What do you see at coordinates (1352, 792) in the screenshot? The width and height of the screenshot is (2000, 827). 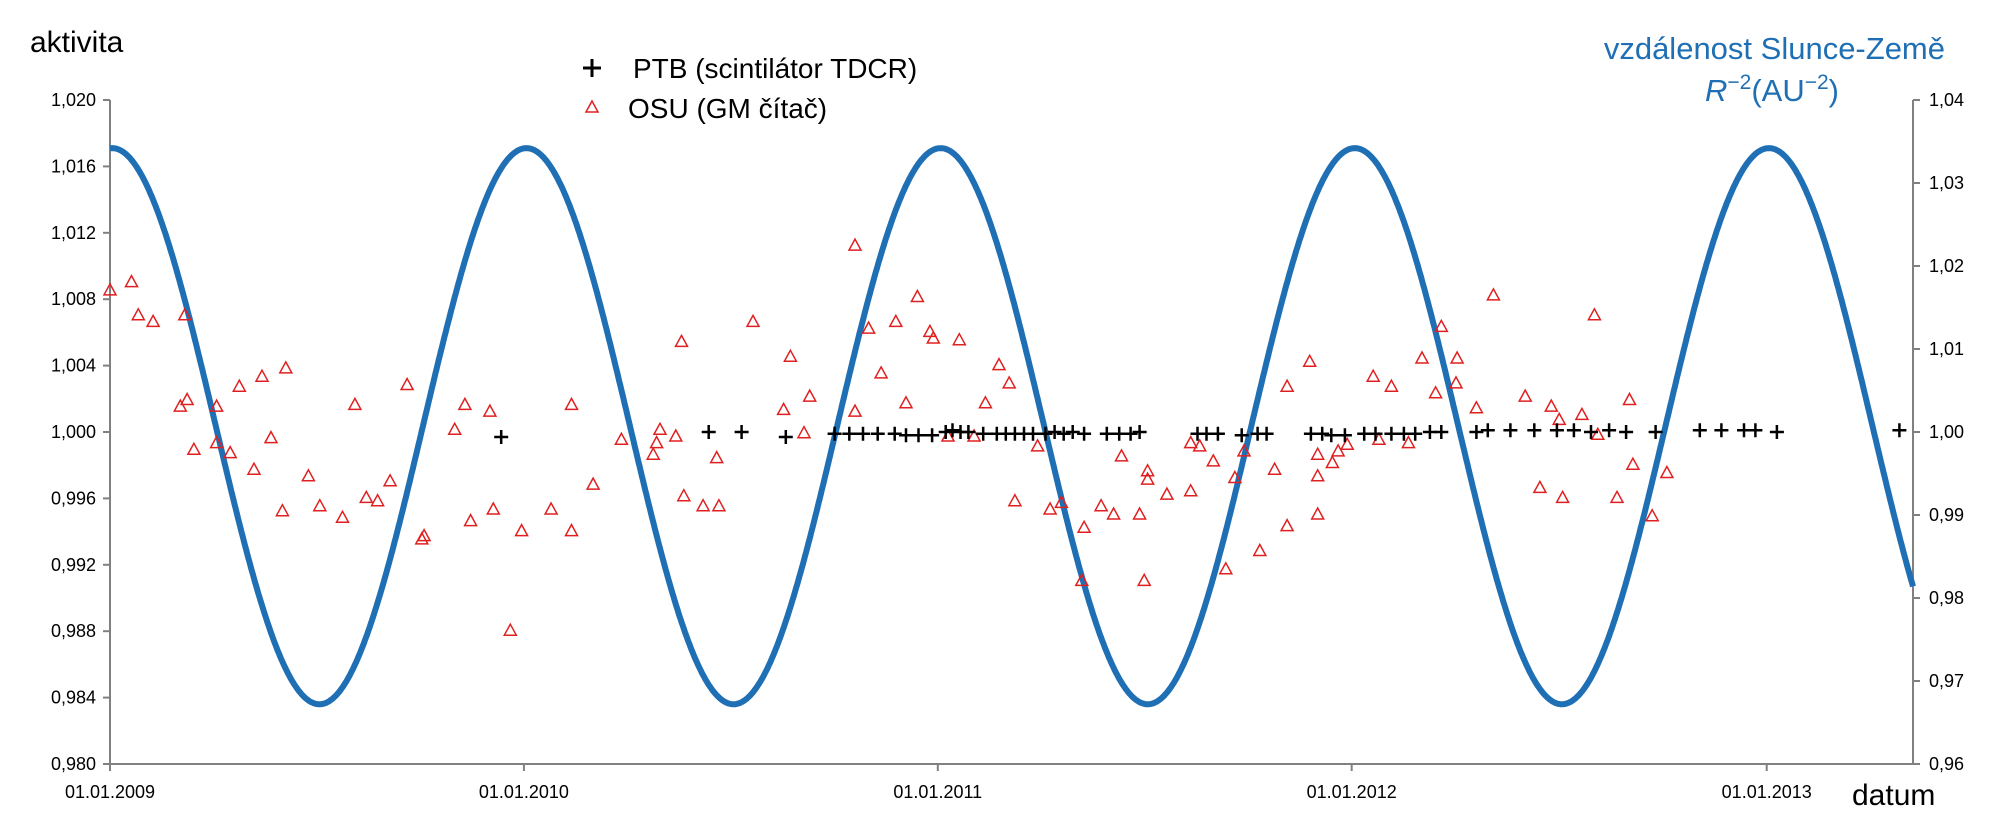 I see `x-tick-label: 01.01.2012` at bounding box center [1352, 792].